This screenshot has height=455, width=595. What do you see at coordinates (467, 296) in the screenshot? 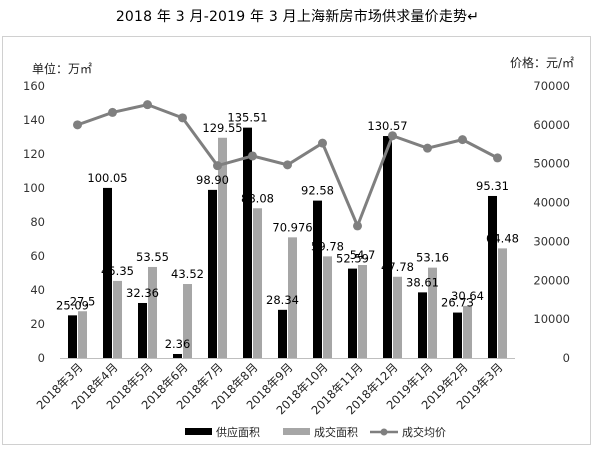
I see `deal-data-label: 30.64` at bounding box center [467, 296].